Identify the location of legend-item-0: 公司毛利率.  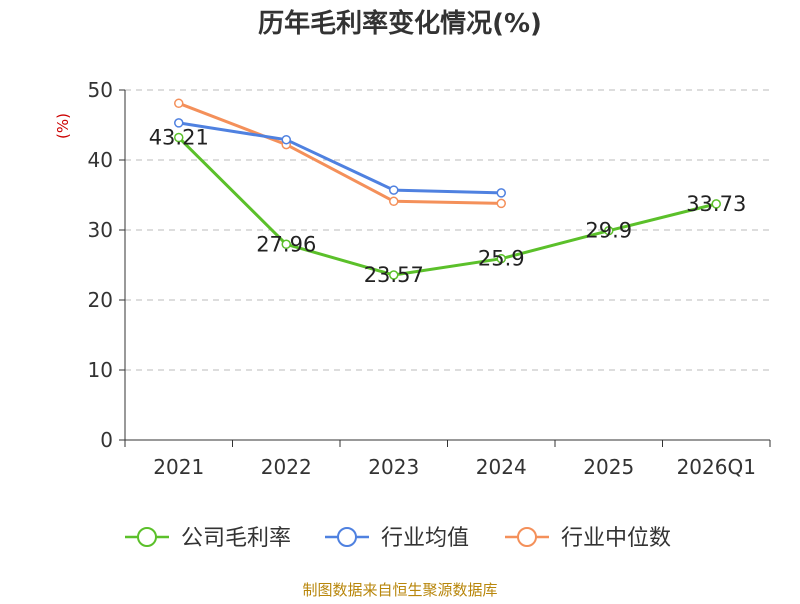
(208, 538).